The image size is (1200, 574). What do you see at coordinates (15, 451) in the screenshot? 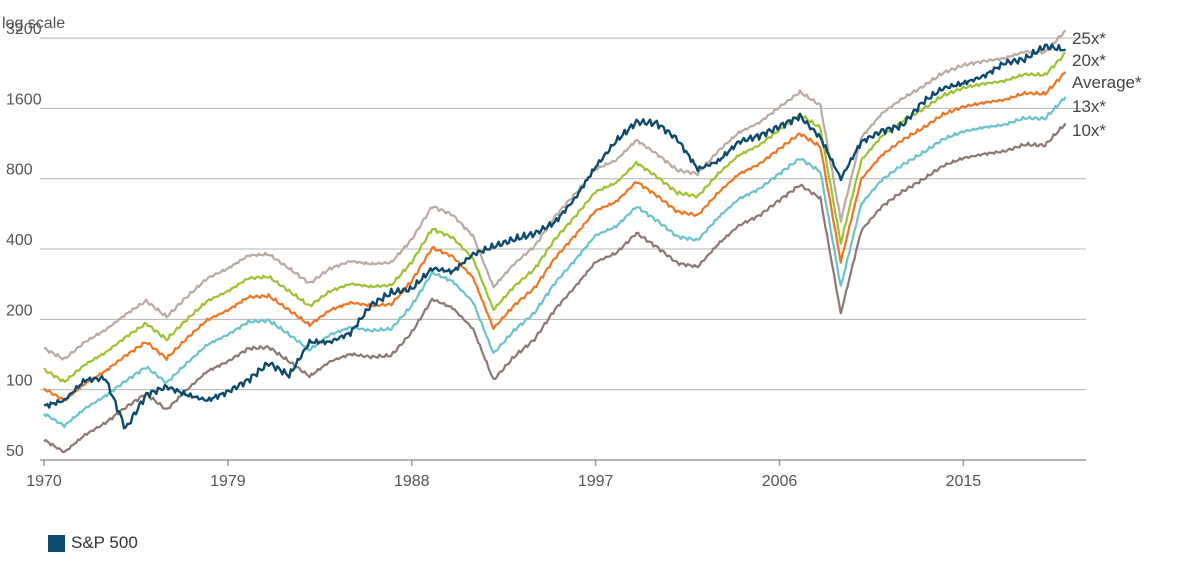
I see `y-tick-label-50: 50` at bounding box center [15, 451].